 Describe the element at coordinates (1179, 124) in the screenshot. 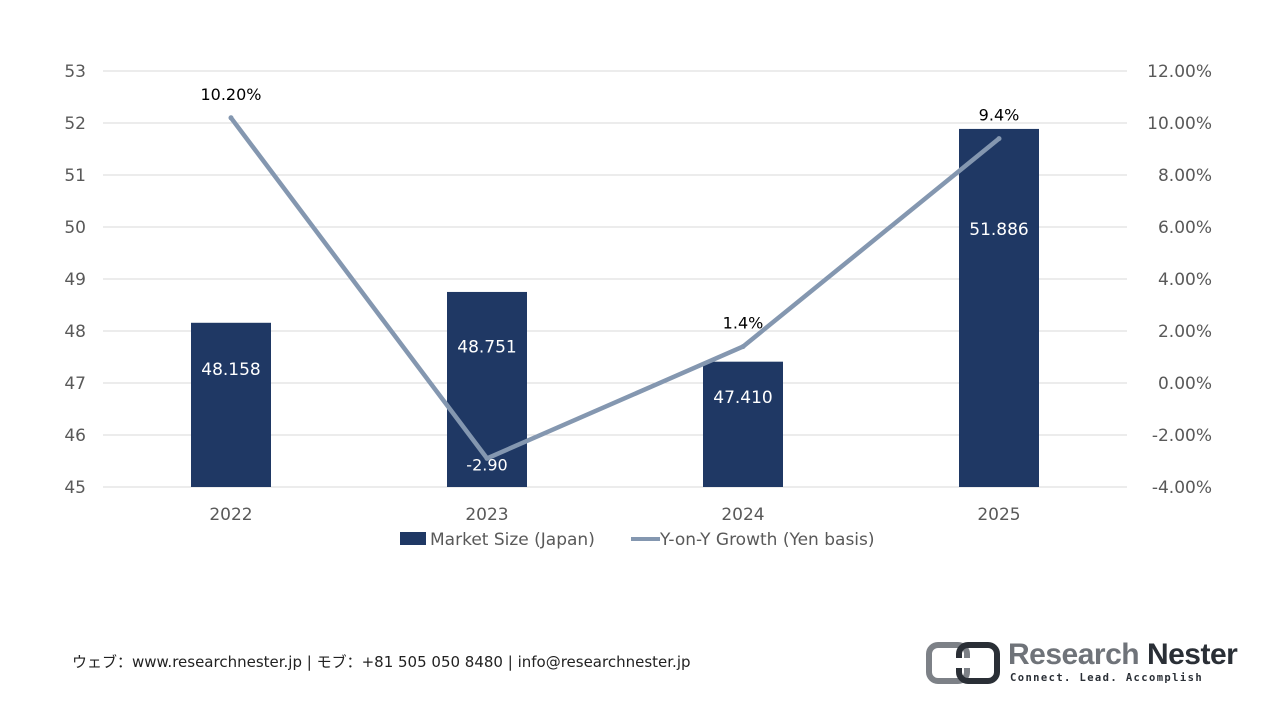

I see `right-axis-tick-label: 10.00%` at that location.